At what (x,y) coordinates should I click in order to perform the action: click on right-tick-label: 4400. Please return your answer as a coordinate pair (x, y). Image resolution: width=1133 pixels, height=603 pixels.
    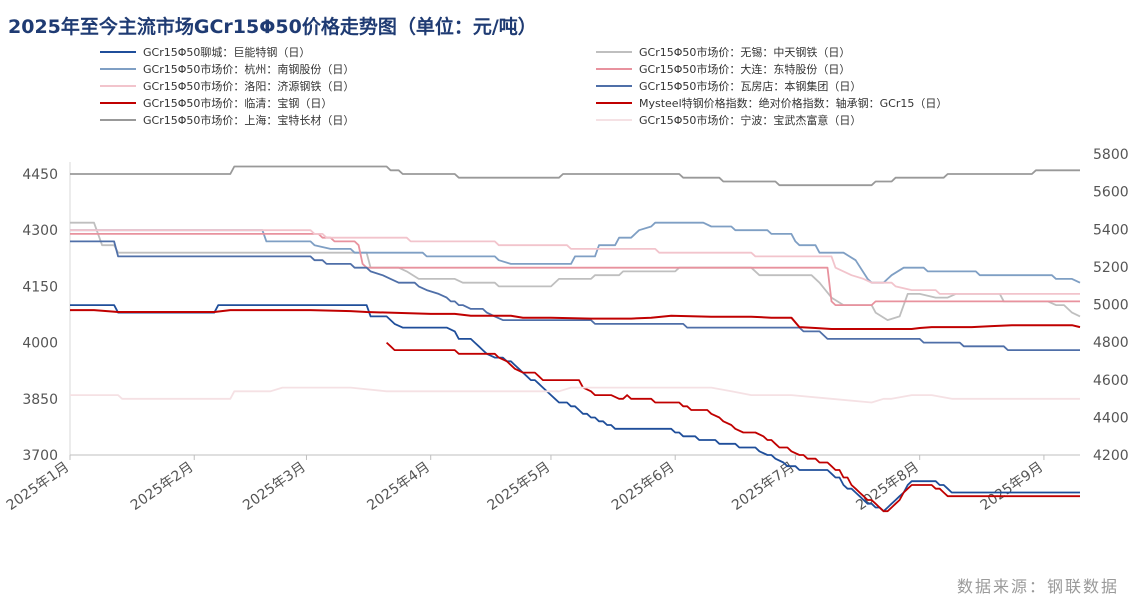
    Looking at the image, I should click on (1111, 418).